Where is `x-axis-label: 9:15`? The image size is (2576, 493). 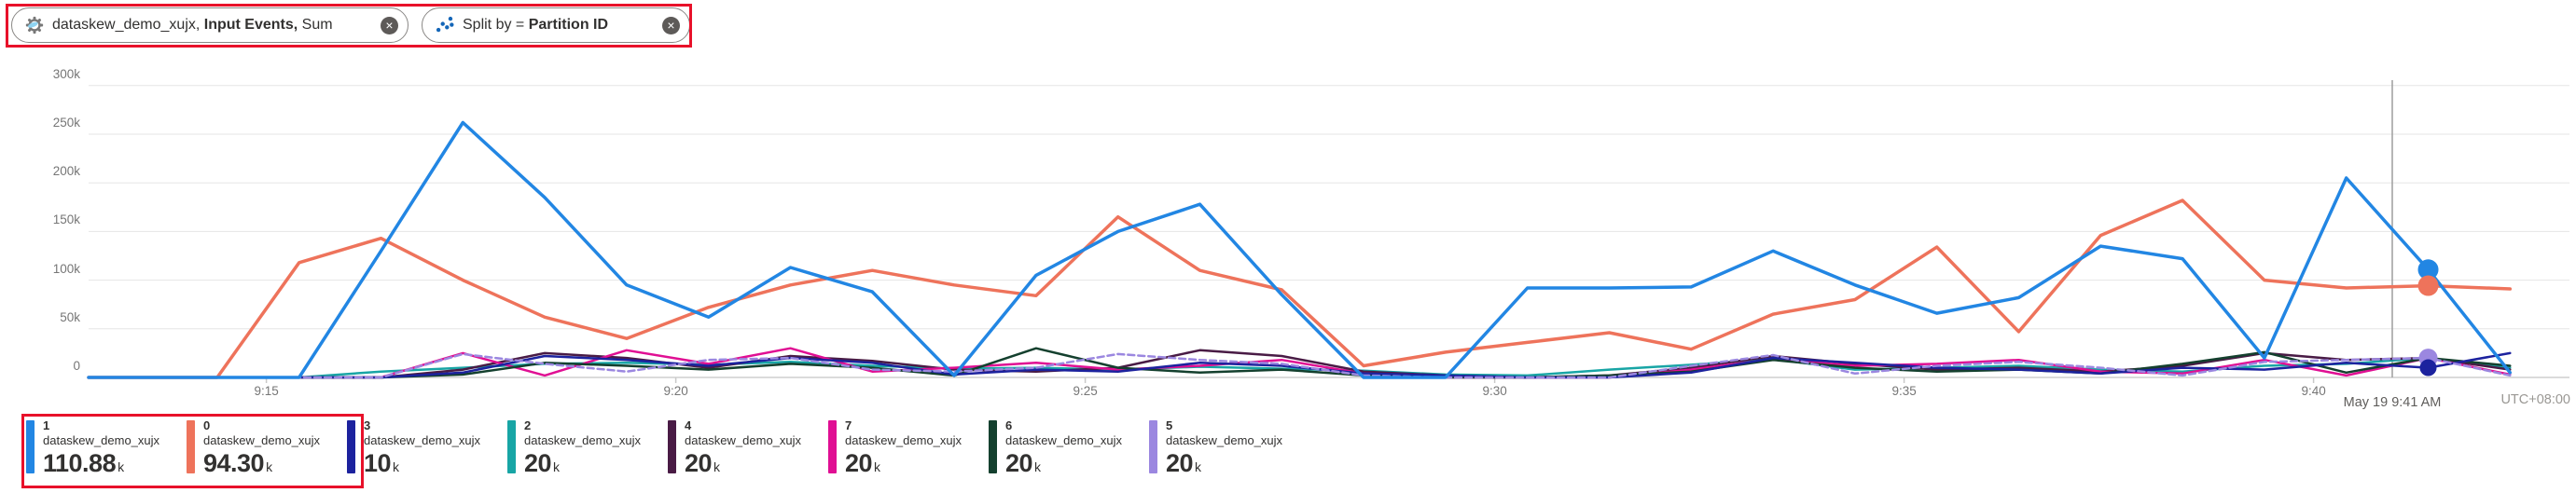 x-axis-label: 9:15 is located at coordinates (266, 391).